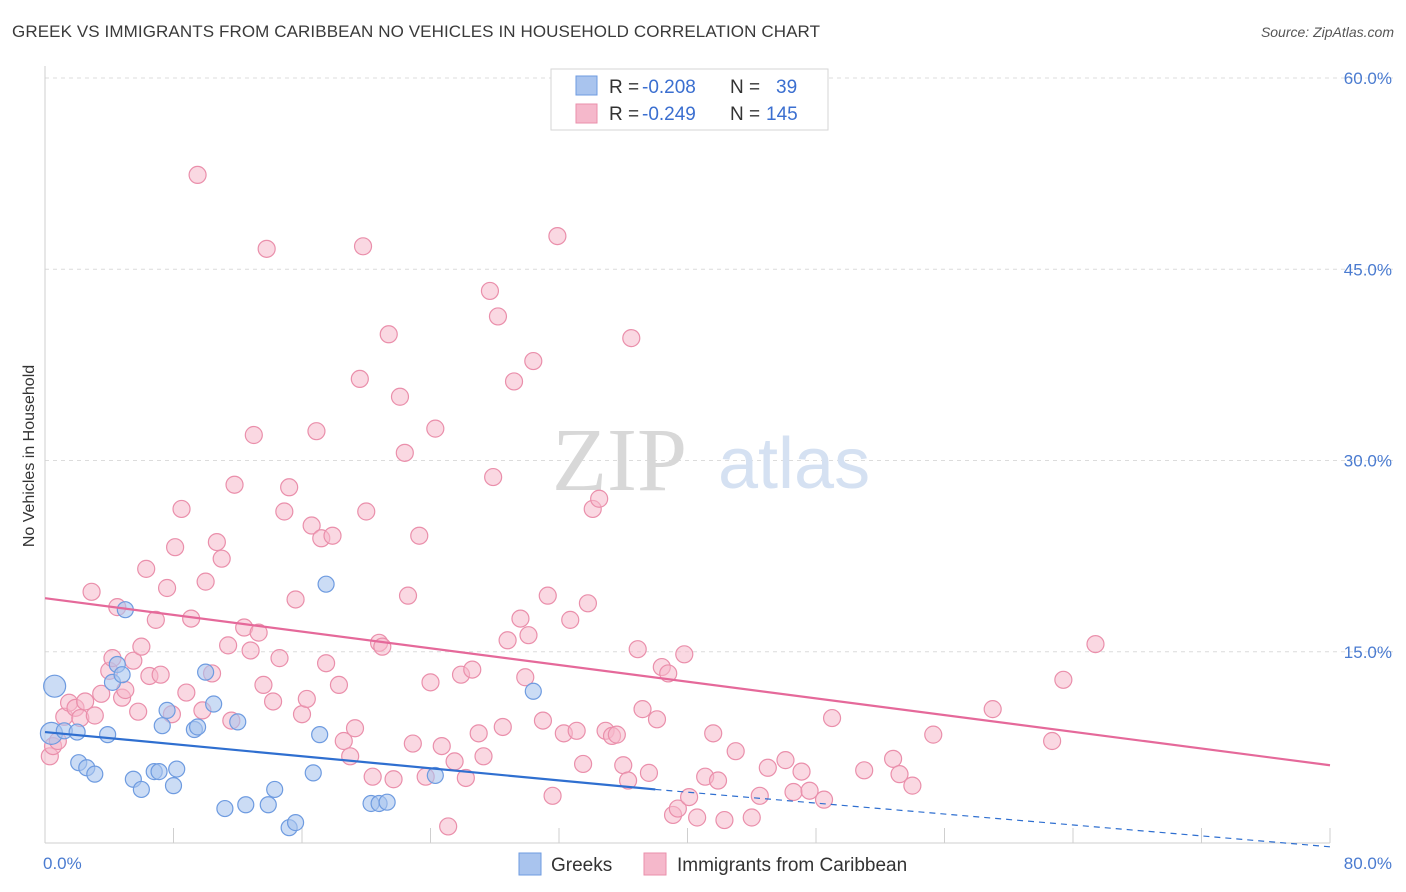  Describe the element at coordinates (794, 464) in the screenshot. I see `watermark-atlas: atlas` at that location.